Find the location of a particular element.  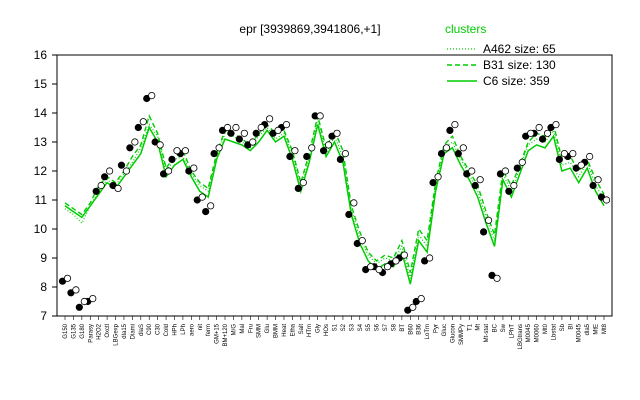

x-tick-label: Fru is located at coordinates (251, 328).